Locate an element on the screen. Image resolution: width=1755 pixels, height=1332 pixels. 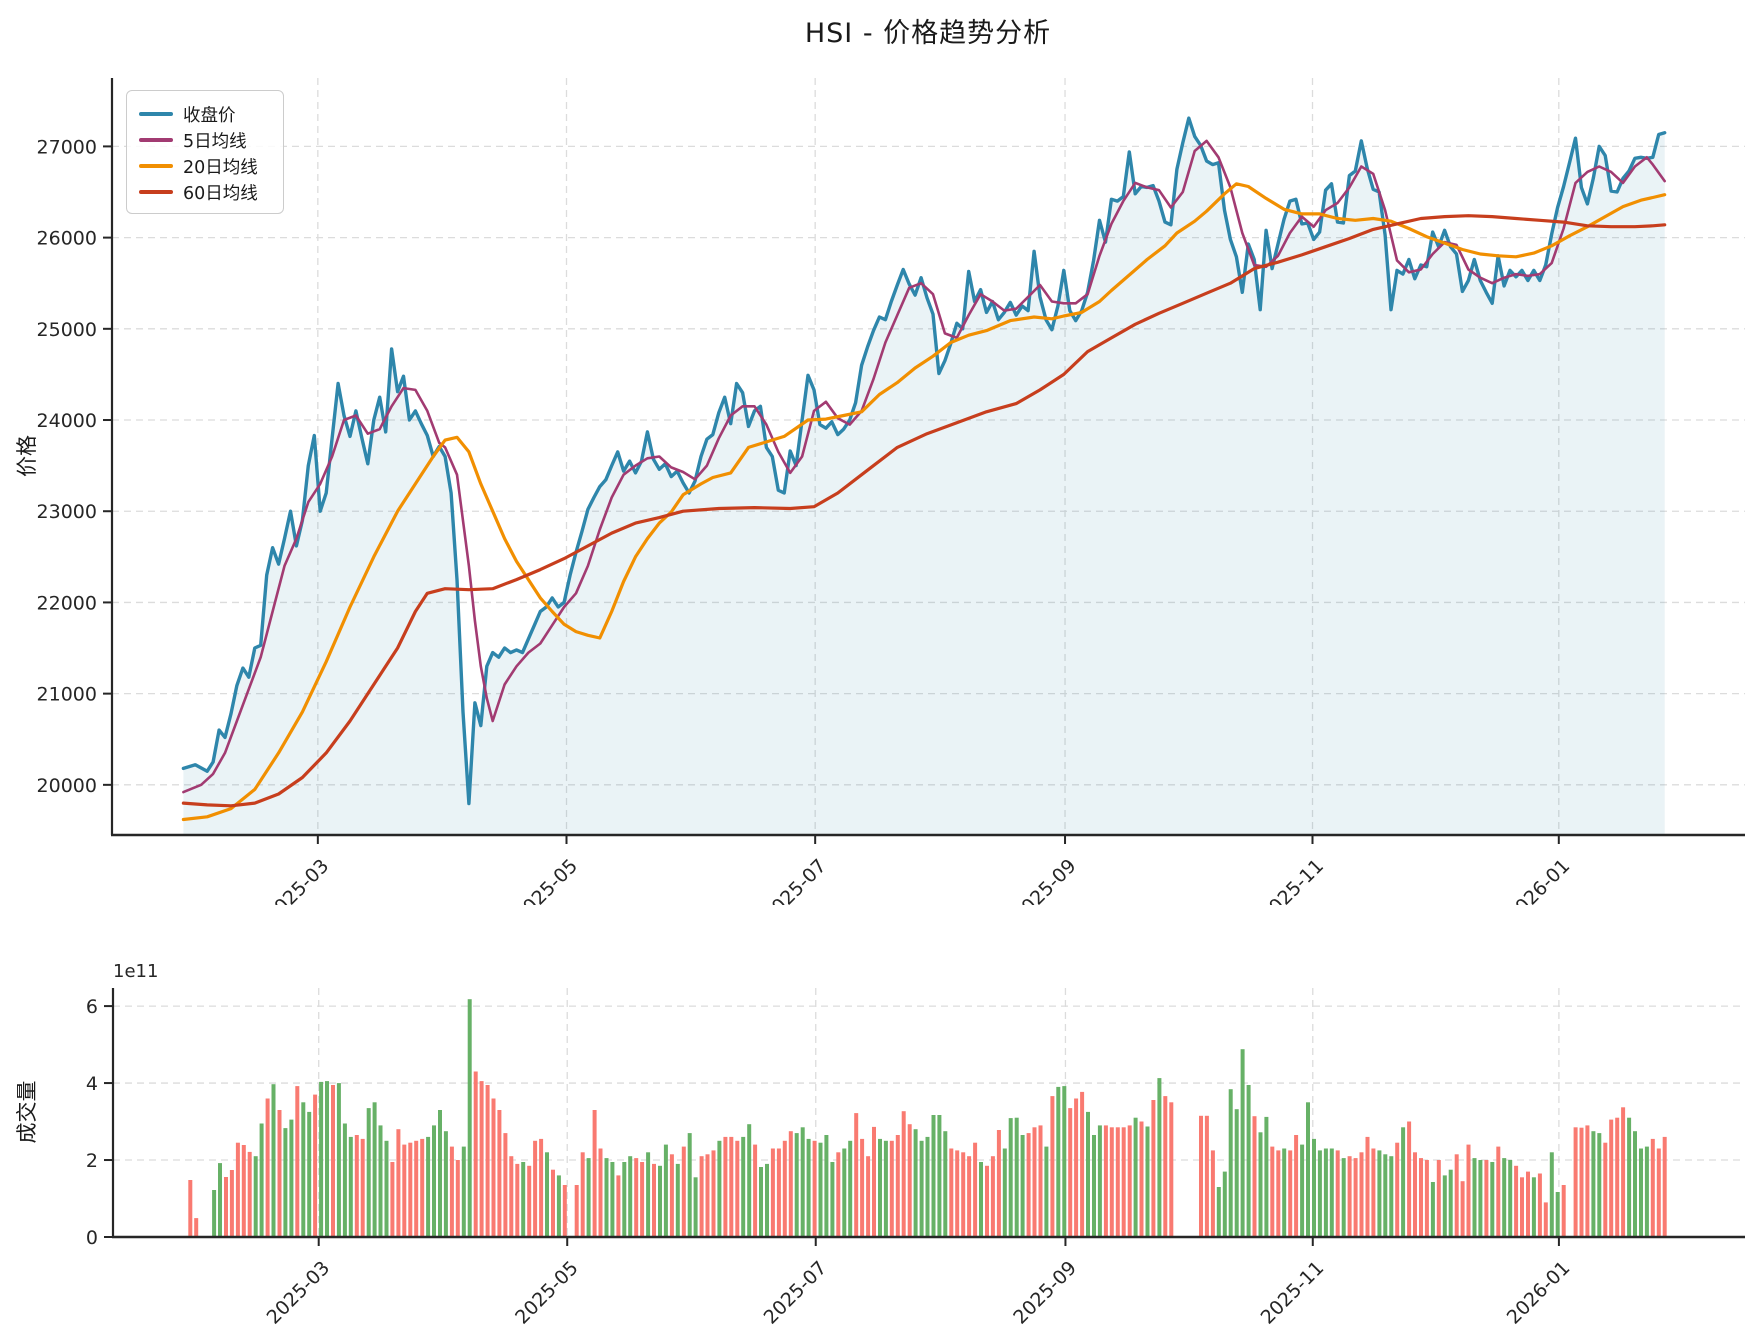
ma5-line-swatch is located at coordinates (156, 140).